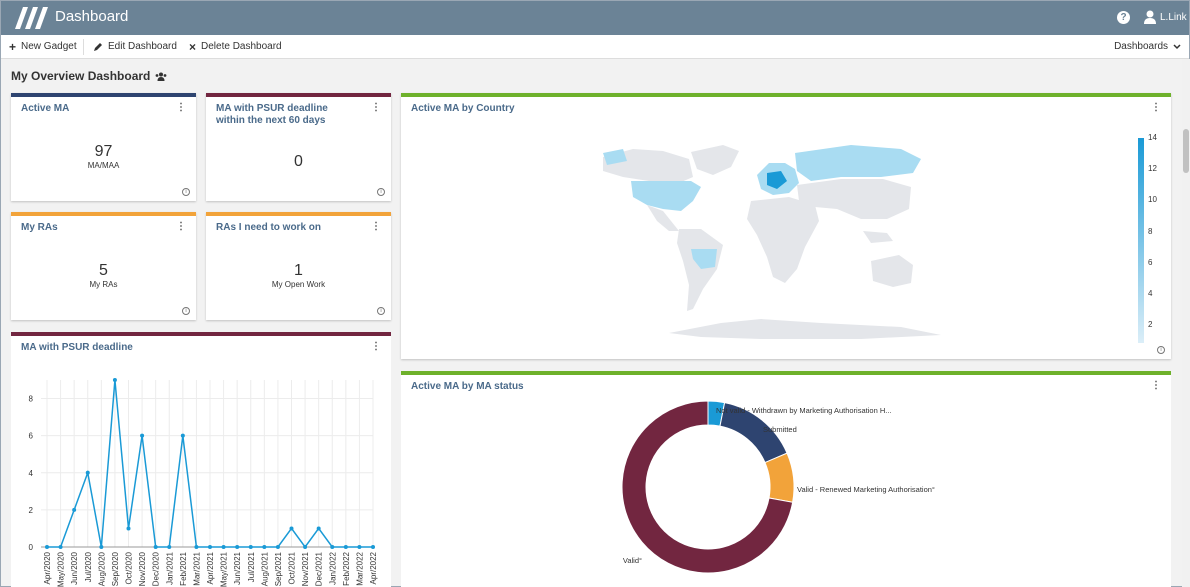 The image size is (1190, 587). What do you see at coordinates (858, 163) in the screenshot?
I see `map-region-russia` at bounding box center [858, 163].